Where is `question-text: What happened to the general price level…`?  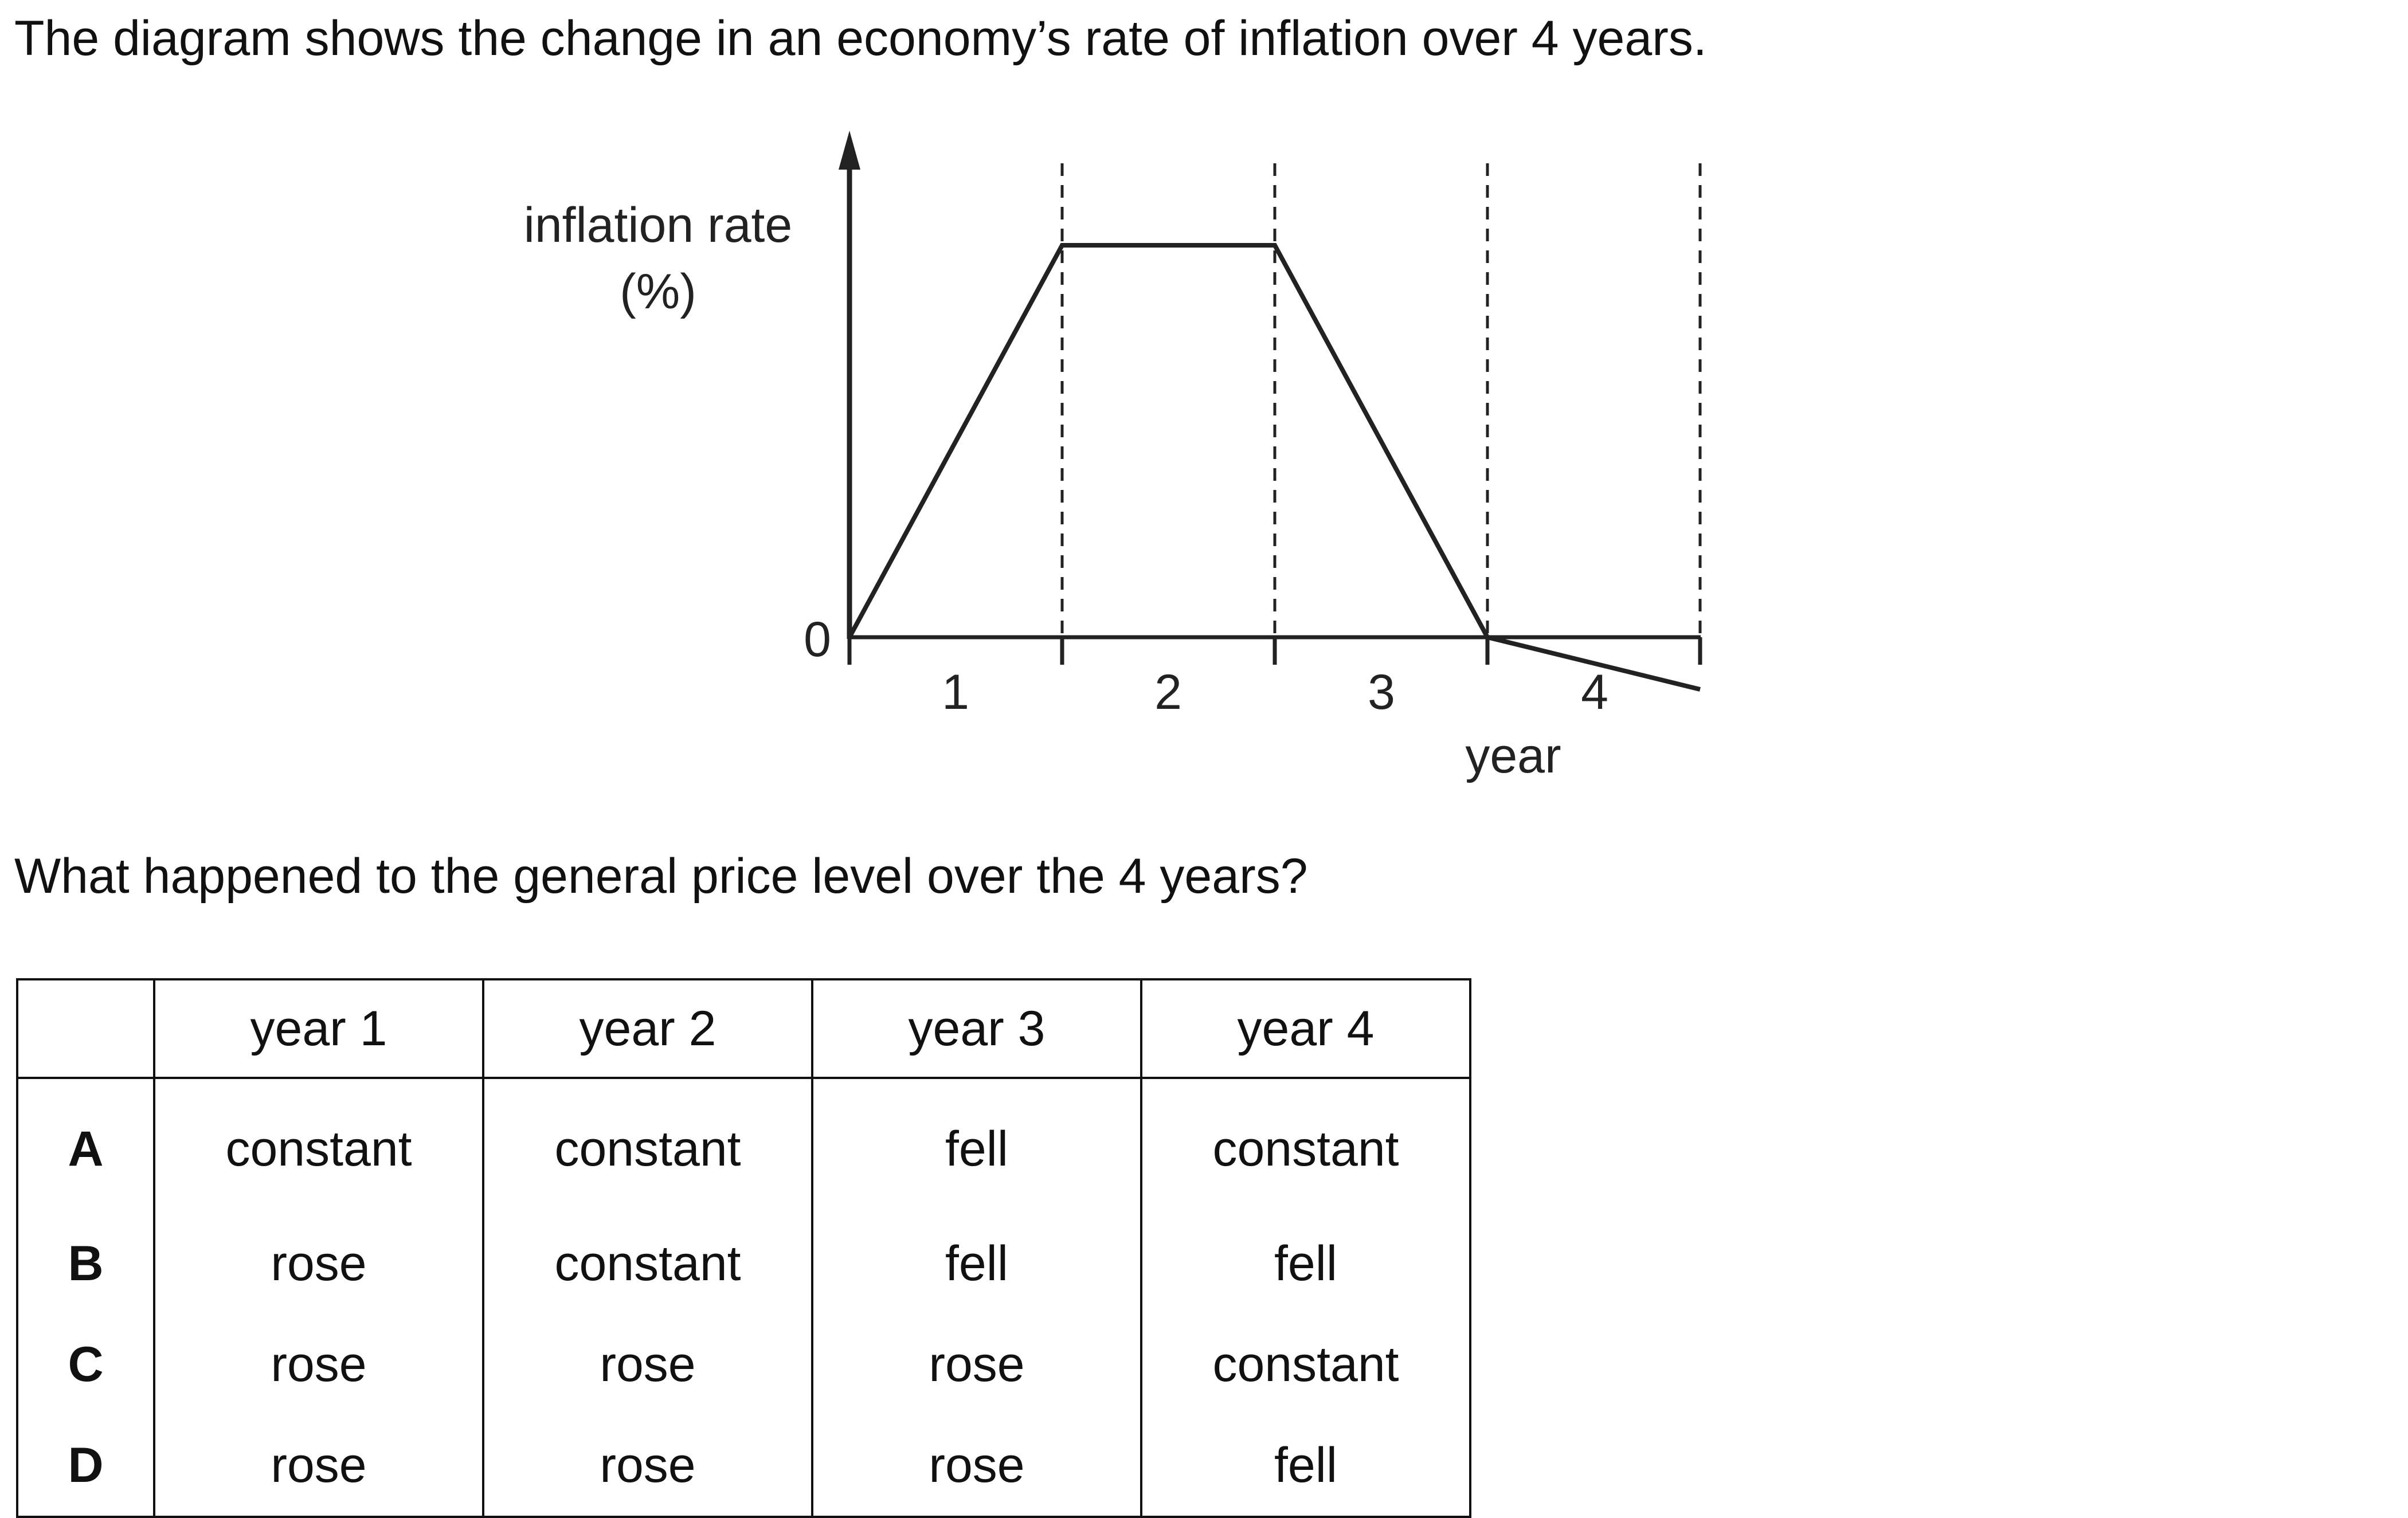 question-text: What happened to the general price level… is located at coordinates (661, 876).